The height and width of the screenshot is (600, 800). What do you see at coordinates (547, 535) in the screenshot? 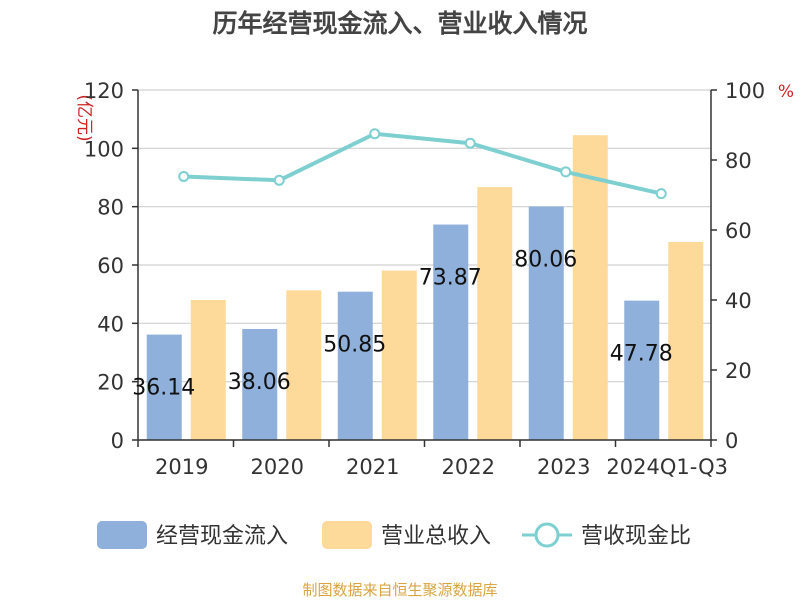
I see `legend-marker-ratio` at bounding box center [547, 535].